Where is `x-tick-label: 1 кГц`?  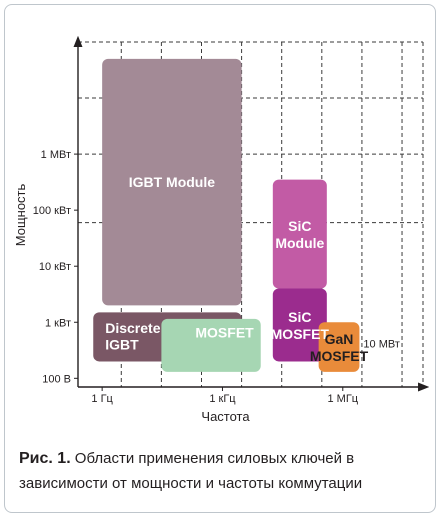 x-tick-label: 1 кГц is located at coordinates (222, 399).